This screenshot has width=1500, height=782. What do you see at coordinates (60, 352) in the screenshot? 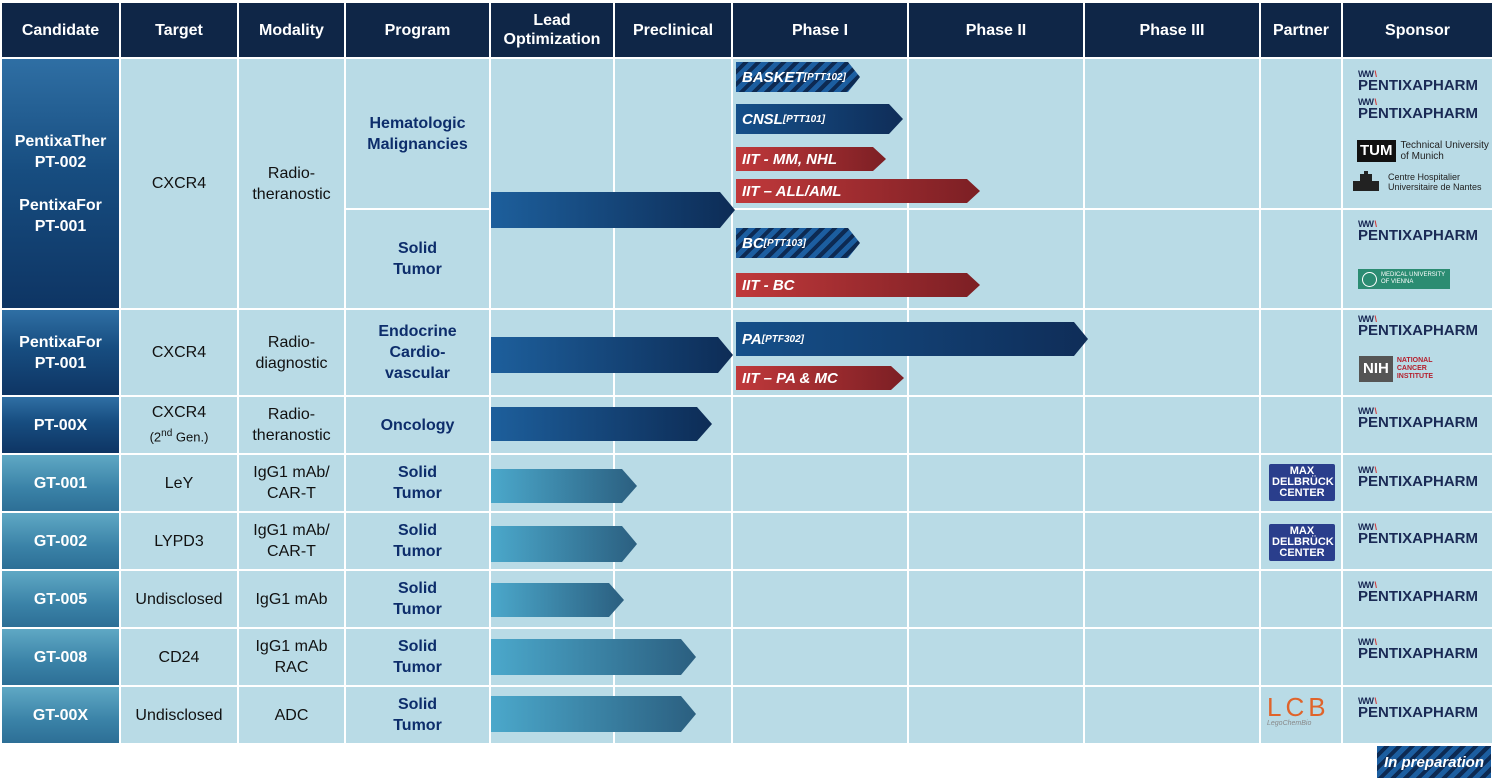
I see `candidate-pt-001-diag: PentixaFor PT-001` at bounding box center [60, 352].